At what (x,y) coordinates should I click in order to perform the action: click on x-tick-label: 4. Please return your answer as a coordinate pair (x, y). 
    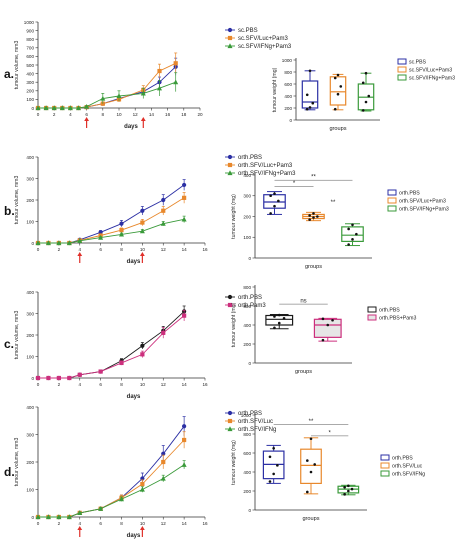
    Looking at the image, I should click on (70, 114).